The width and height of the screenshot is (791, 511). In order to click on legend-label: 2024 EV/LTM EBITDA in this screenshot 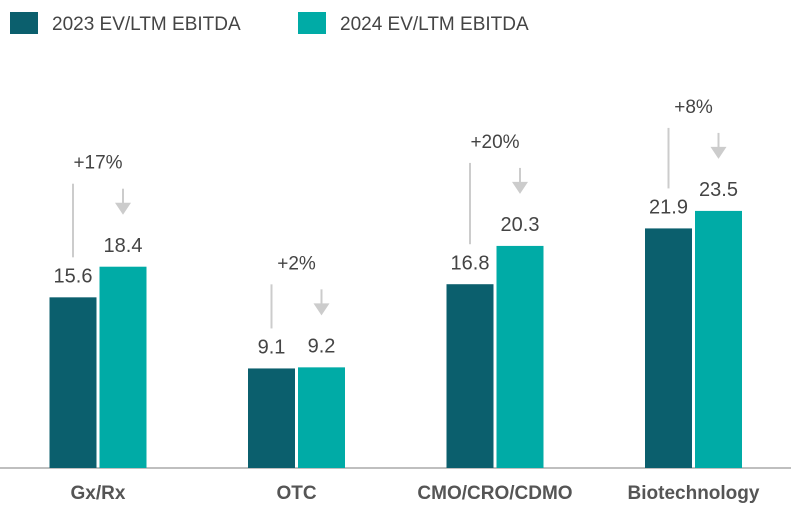, I will do `click(434, 24)`.